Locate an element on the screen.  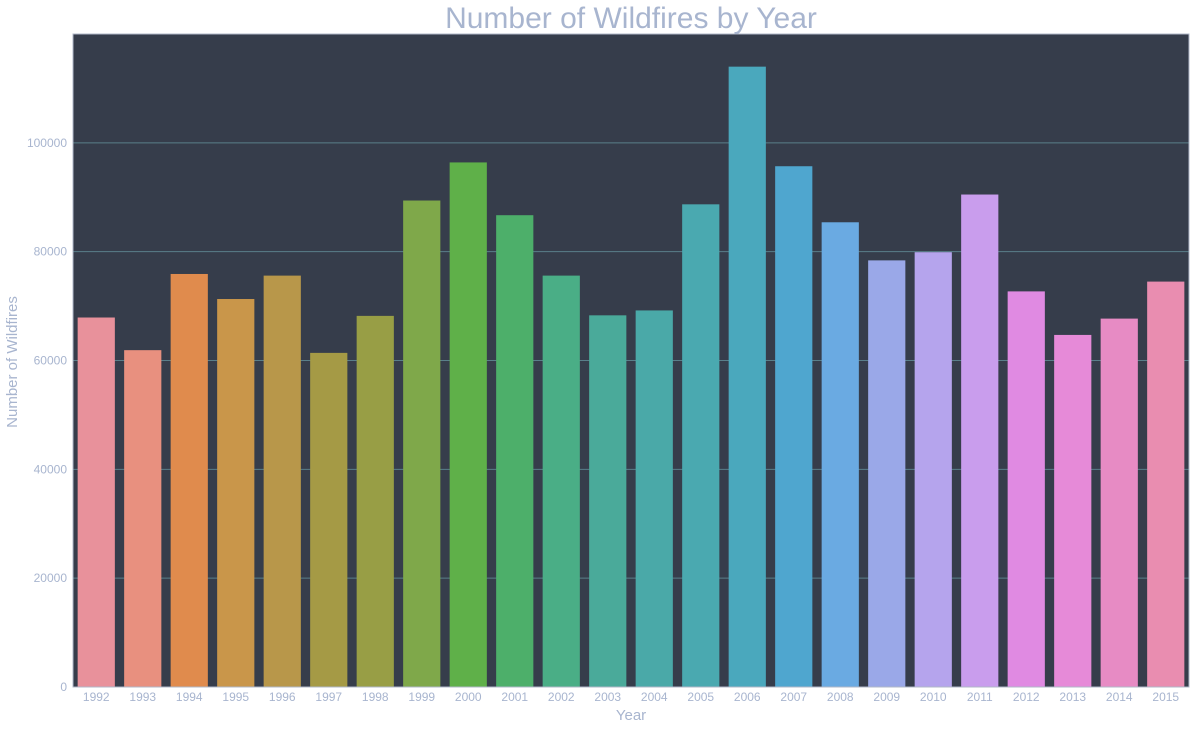
x-tick-label: 2010 is located at coordinates (933, 697).